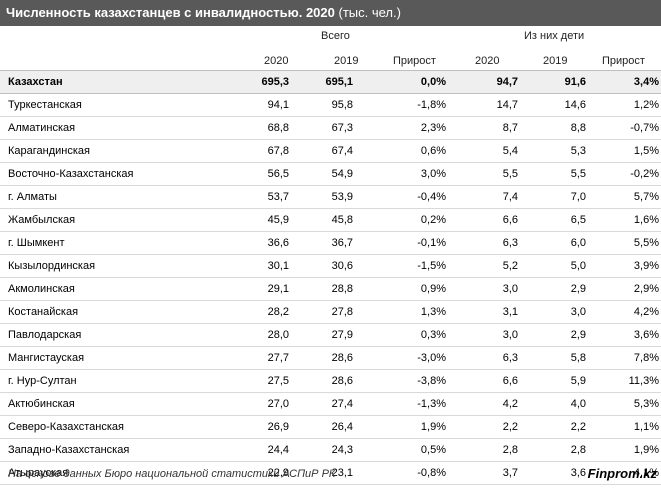 The height and width of the screenshot is (488, 661). Describe the element at coordinates (484, 105) in the screenshot. I see `cell-children-2020: 14,7` at that location.